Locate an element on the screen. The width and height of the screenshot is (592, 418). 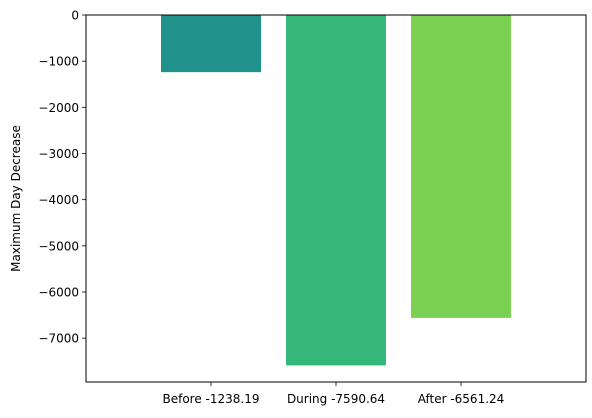
y-tick-label: −4000 is located at coordinates (58, 200).